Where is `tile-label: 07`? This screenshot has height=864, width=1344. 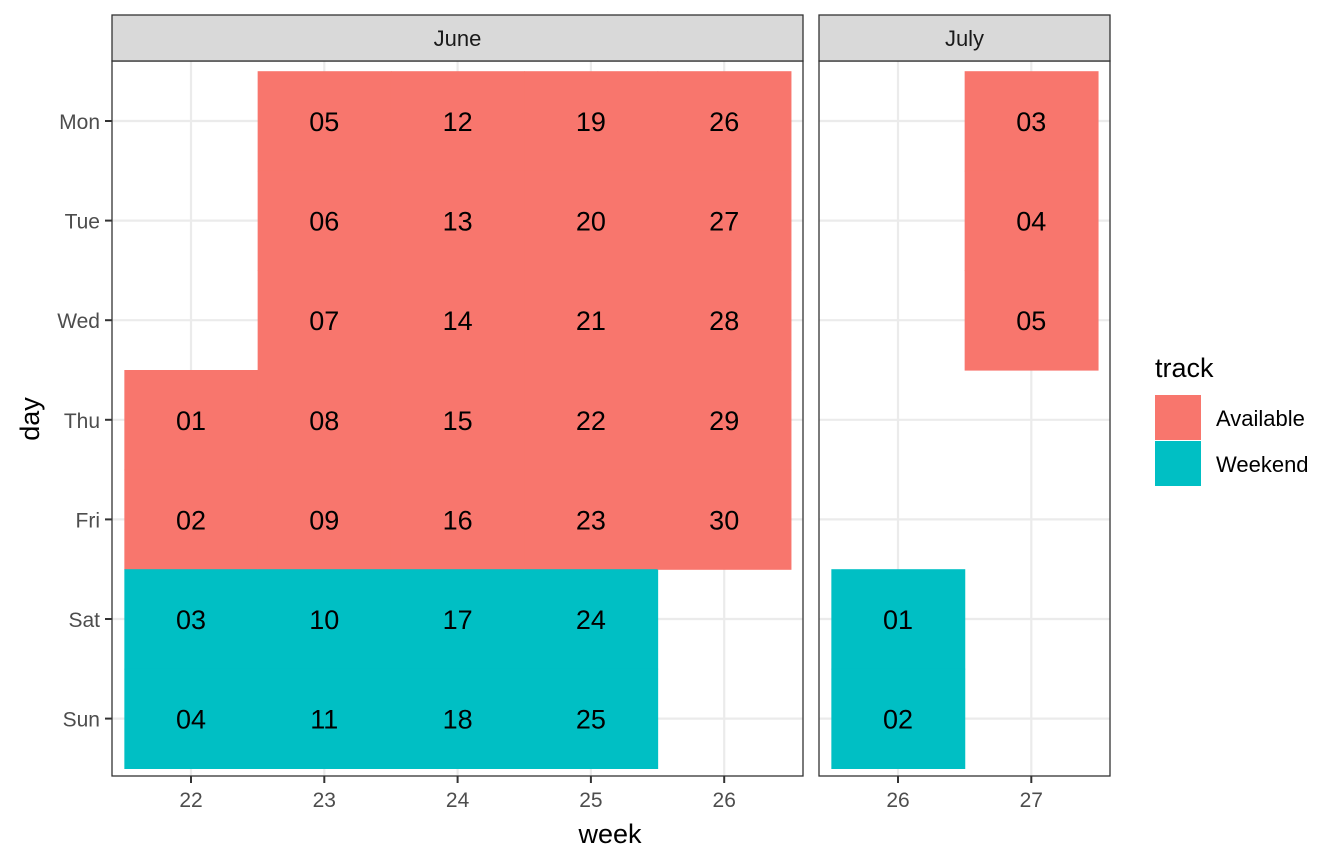
tile-label: 07 is located at coordinates (324, 321).